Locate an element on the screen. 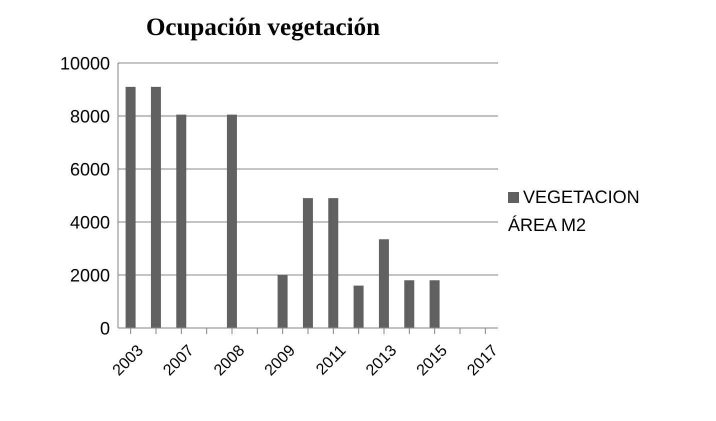 Image resolution: width=716 pixels, height=421 pixels. y-tick-label: 8000 is located at coordinates (90, 116).